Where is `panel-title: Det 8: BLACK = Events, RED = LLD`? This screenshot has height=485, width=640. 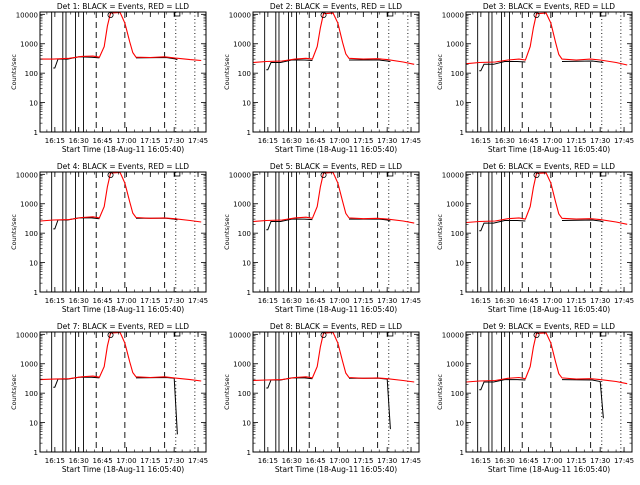
panel-title: Det 8: BLACK = Events, RED = LLD is located at coordinates (336, 326).